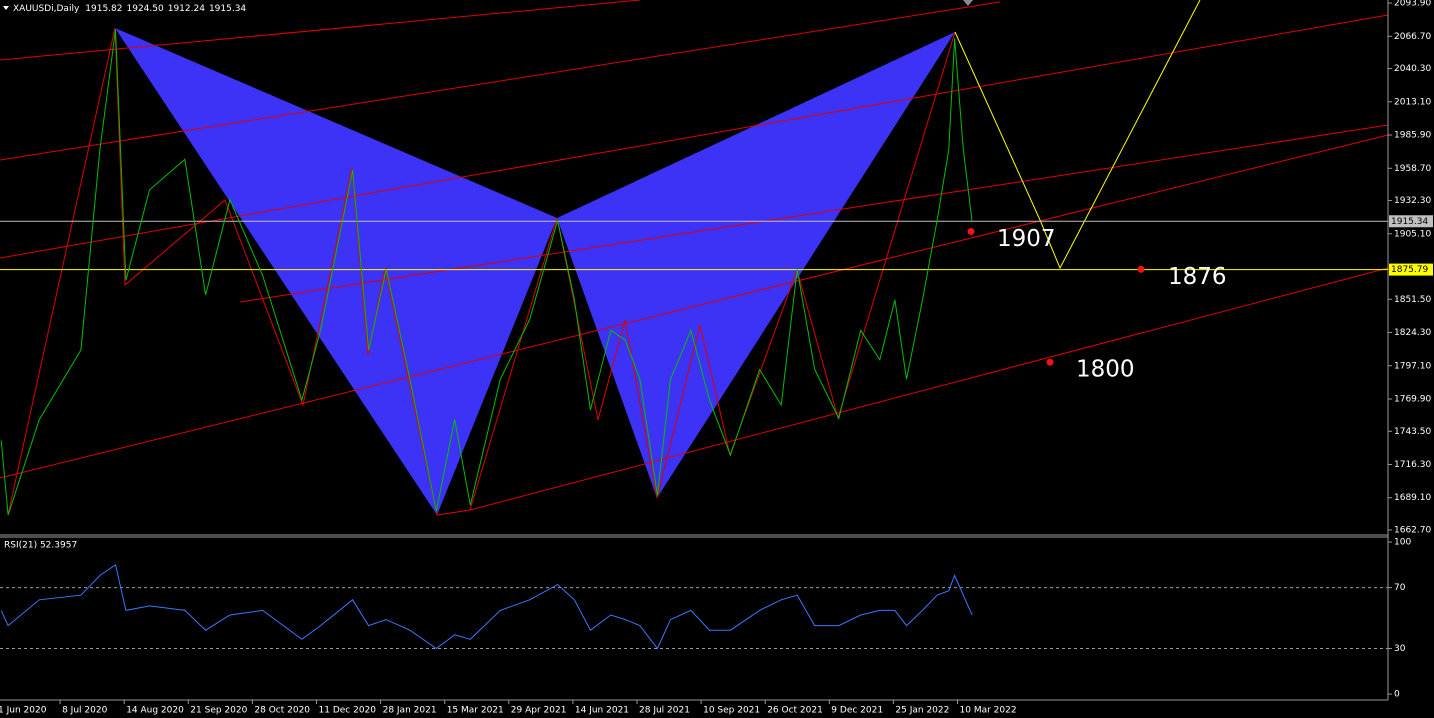 The image size is (1434, 718). Describe the element at coordinates (1400, 588) in the screenshot. I see `y-tick-label: 70` at that location.